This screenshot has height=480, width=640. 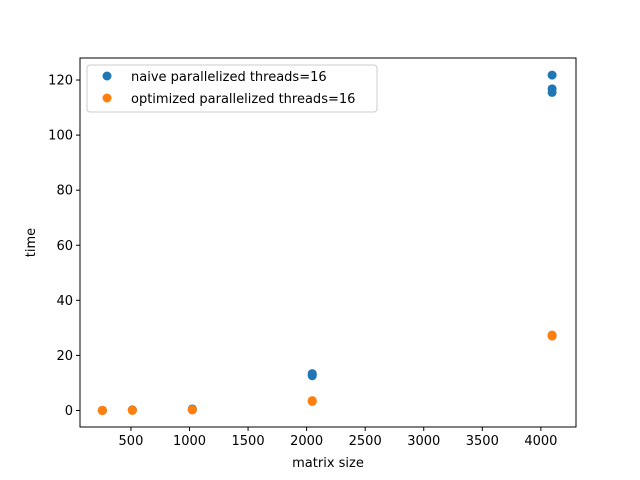 What do you see at coordinates (328, 463) in the screenshot?
I see `x-axis-label: matrix size` at bounding box center [328, 463].